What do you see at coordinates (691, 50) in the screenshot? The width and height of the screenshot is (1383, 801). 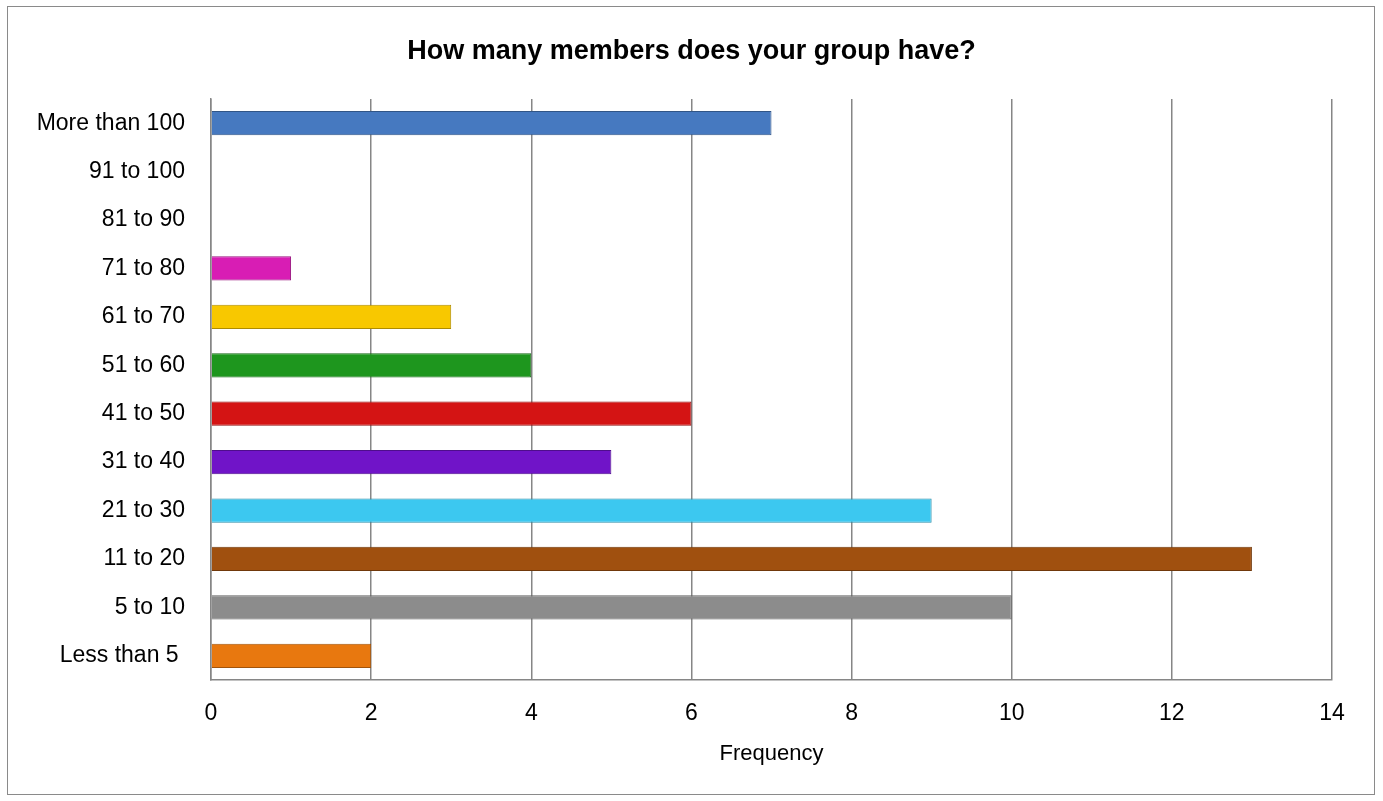 I see `chart-title: How many members does your group have?` at bounding box center [691, 50].